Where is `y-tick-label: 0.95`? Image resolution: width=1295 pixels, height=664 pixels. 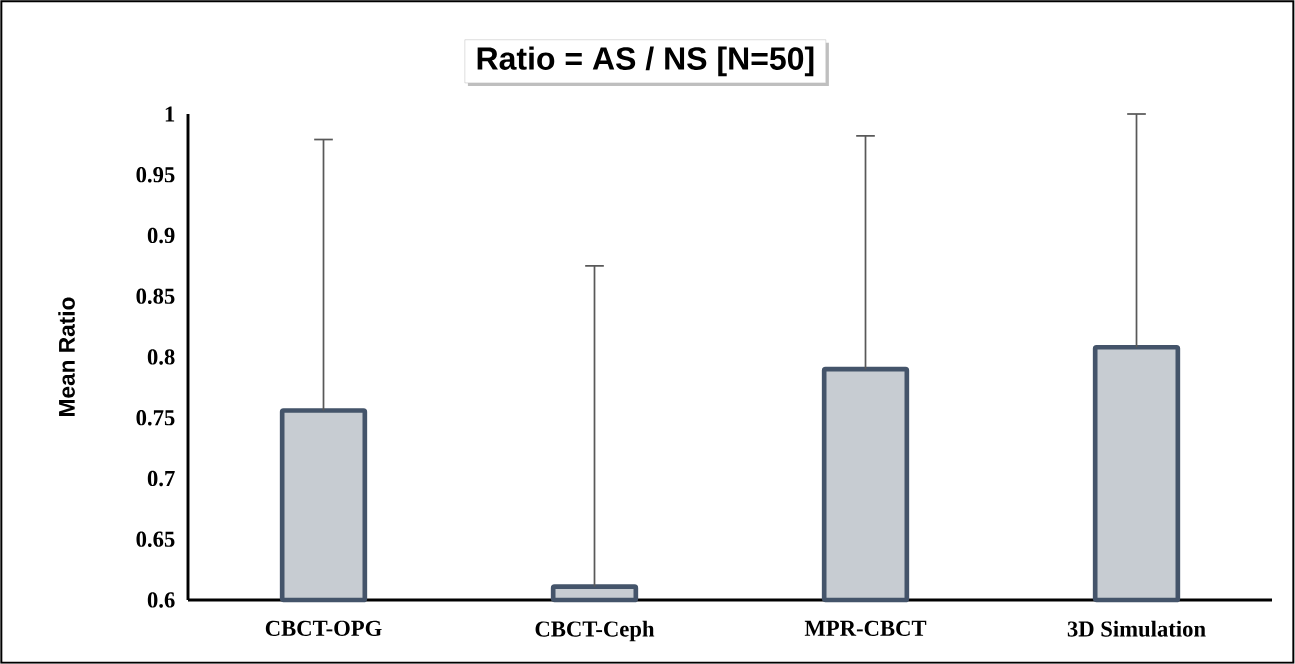
y-tick-label: 0.95 is located at coordinates (155, 175).